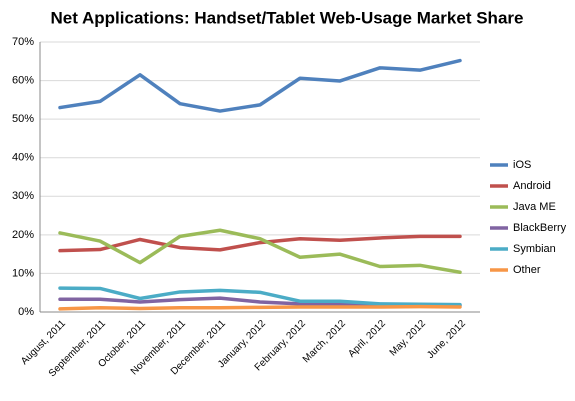 The width and height of the screenshot is (575, 401). I want to click on y-tick-label: 40%, so click(23, 158).